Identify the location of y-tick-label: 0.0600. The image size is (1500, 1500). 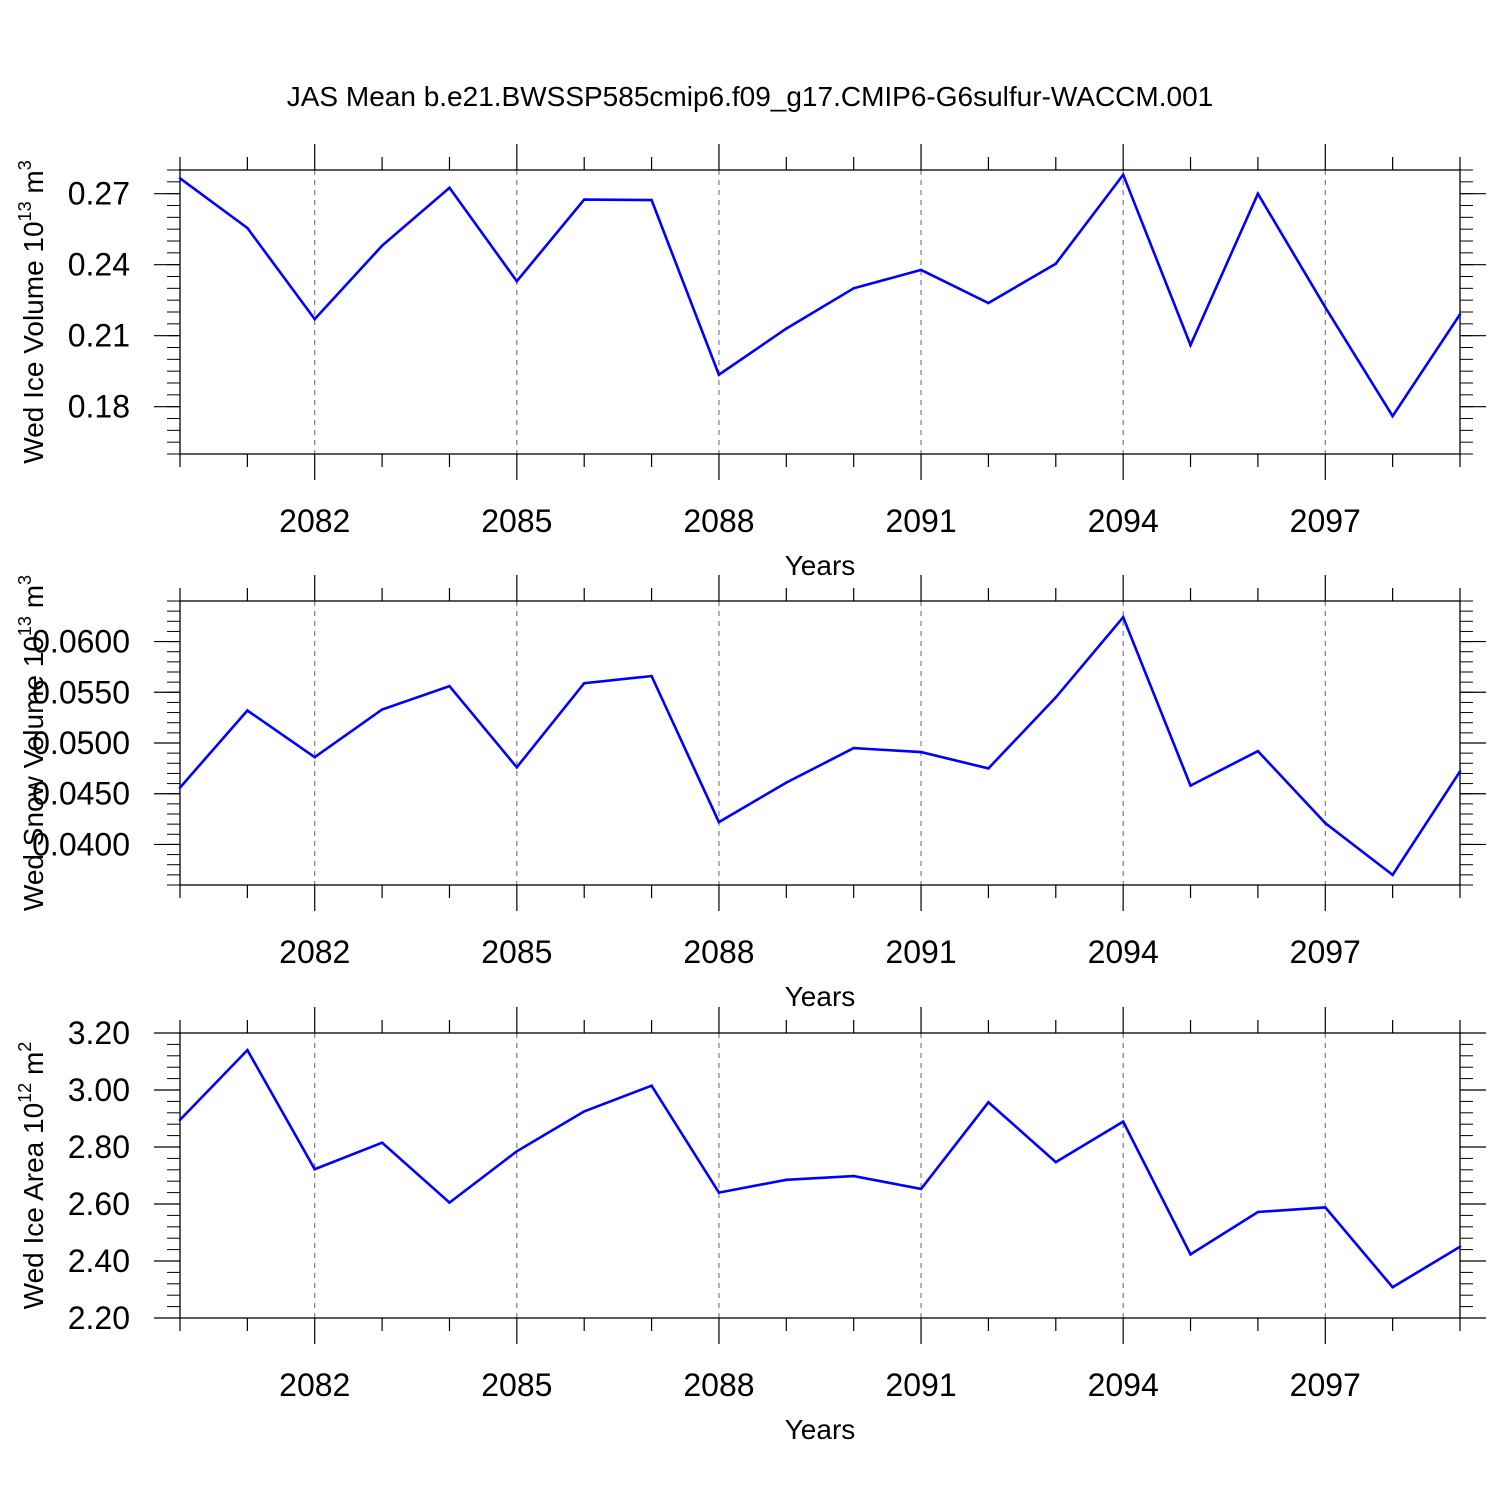
(81, 642).